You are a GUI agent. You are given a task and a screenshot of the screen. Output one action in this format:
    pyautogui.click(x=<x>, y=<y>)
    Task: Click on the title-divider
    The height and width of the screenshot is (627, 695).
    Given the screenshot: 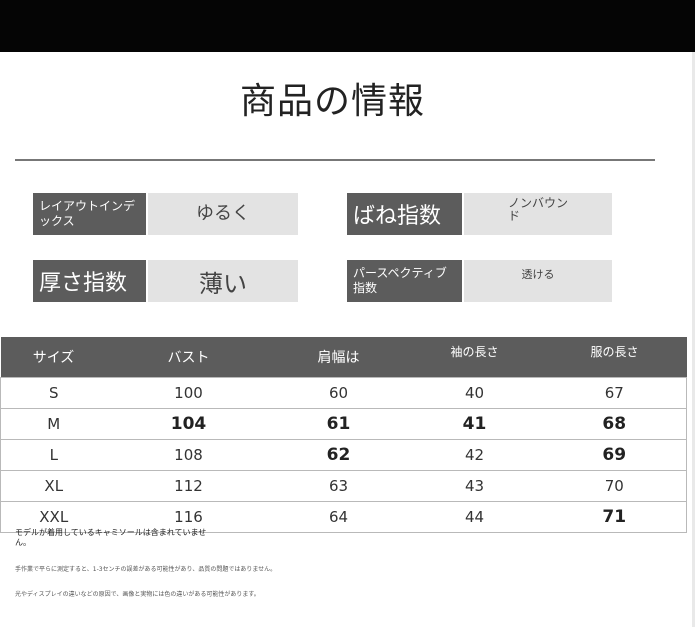 What is the action you would take?
    pyautogui.click(x=335, y=160)
    